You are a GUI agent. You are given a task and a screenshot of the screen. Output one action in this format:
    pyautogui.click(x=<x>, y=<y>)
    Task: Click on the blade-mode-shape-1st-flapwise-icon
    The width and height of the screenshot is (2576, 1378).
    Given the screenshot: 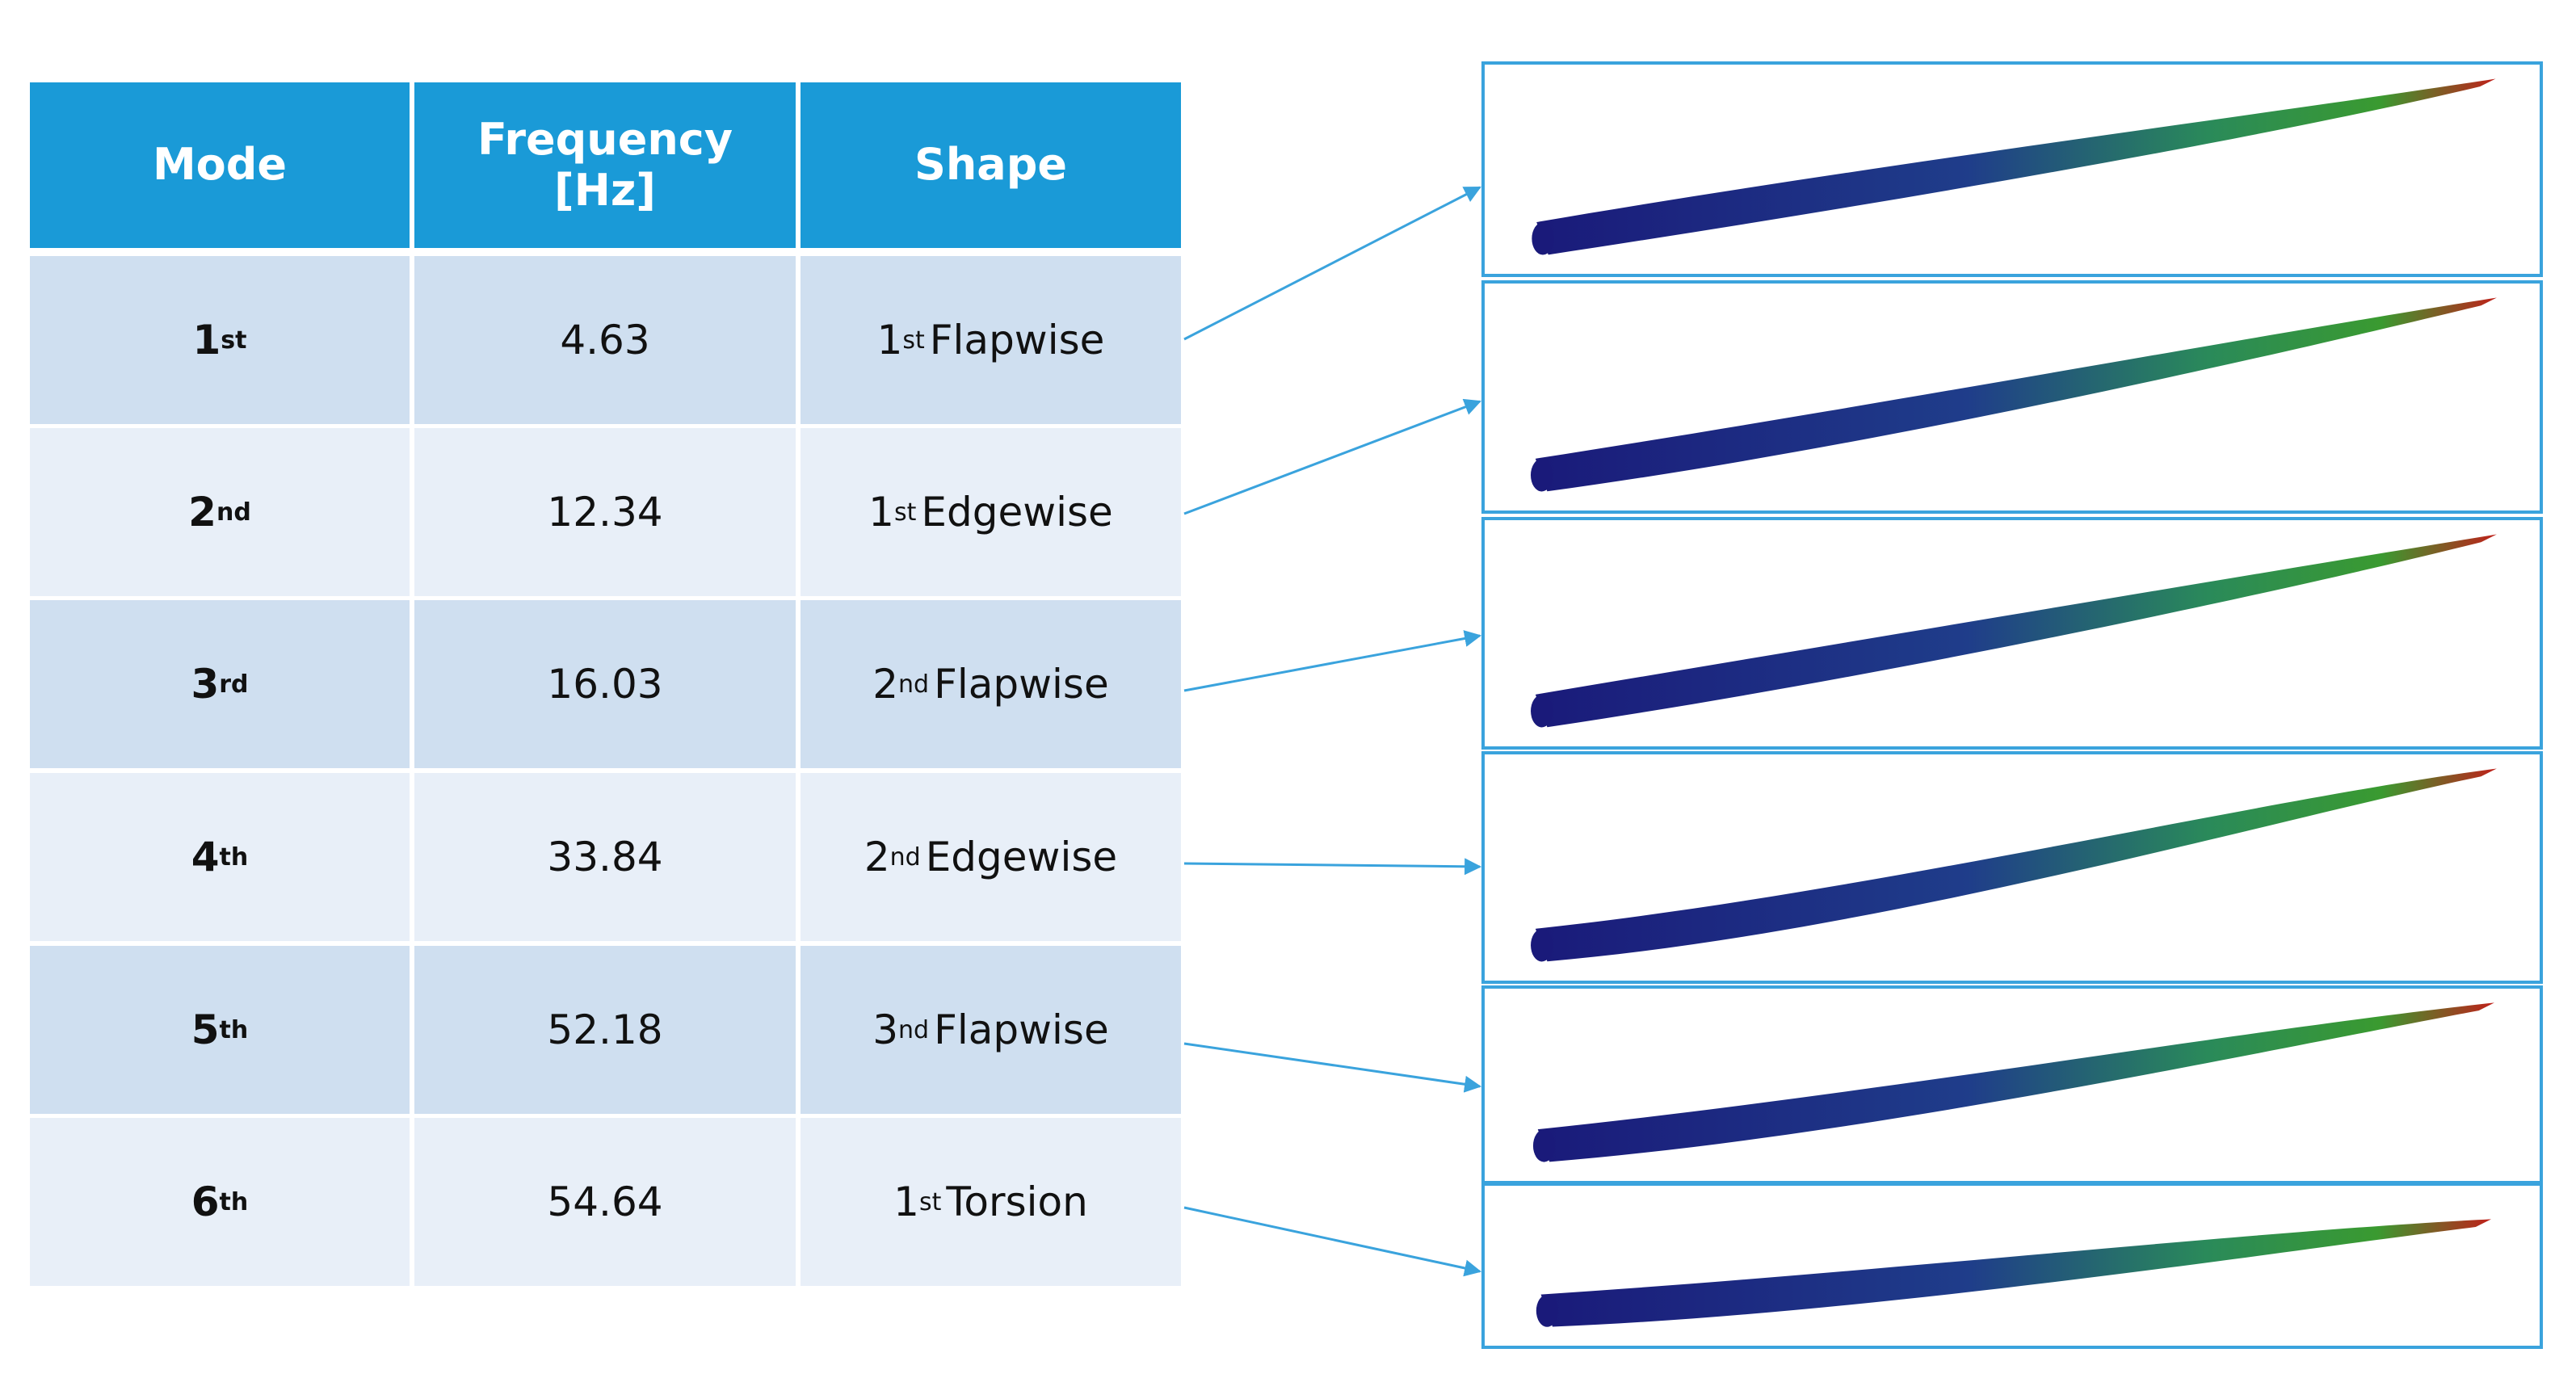 What is the action you would take?
    pyautogui.click(x=2014, y=166)
    